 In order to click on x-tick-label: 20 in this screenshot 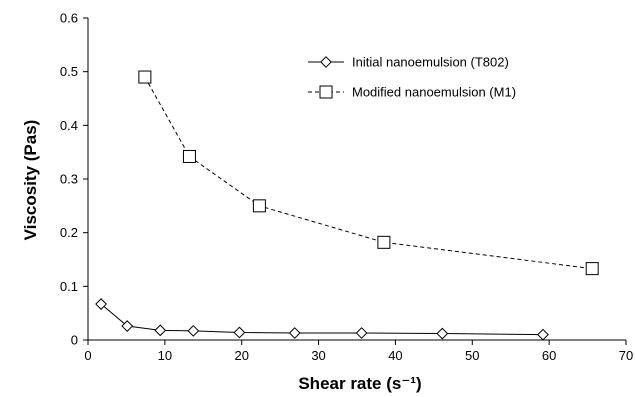, I will do `click(241, 355)`.